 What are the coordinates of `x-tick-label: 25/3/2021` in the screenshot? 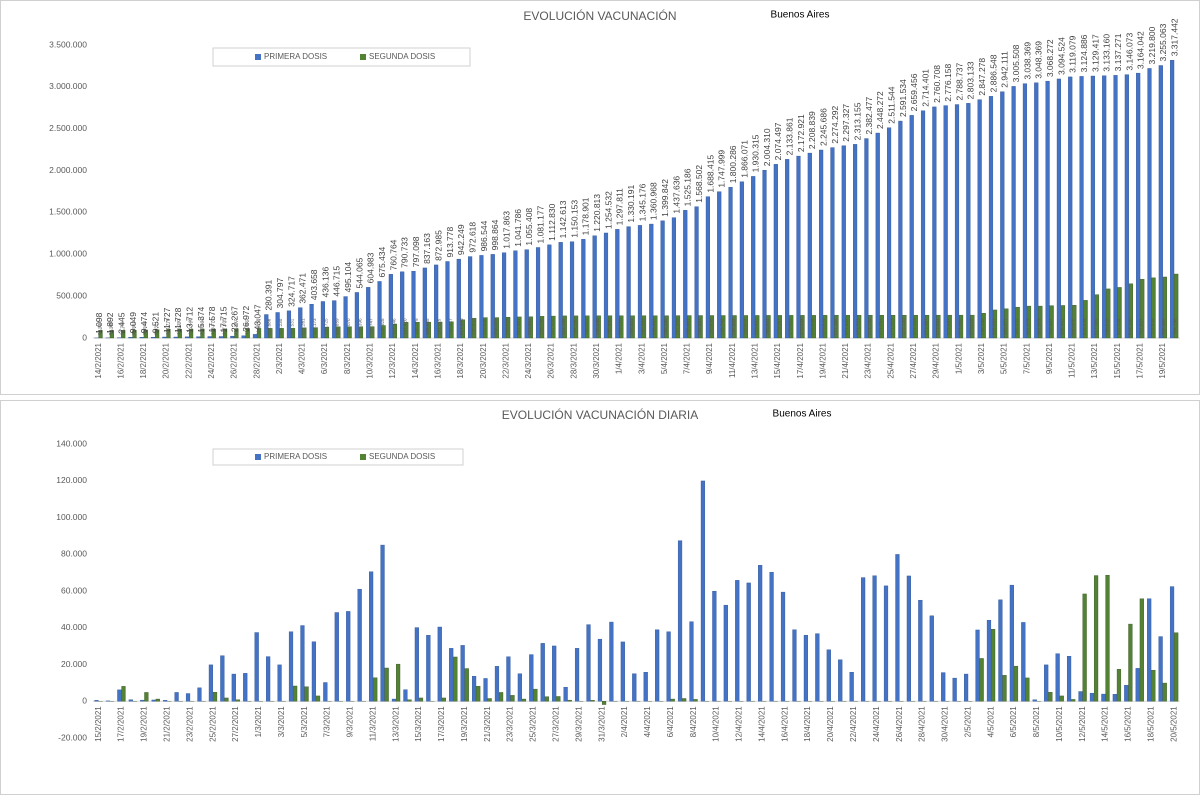 It's located at (533, 724).